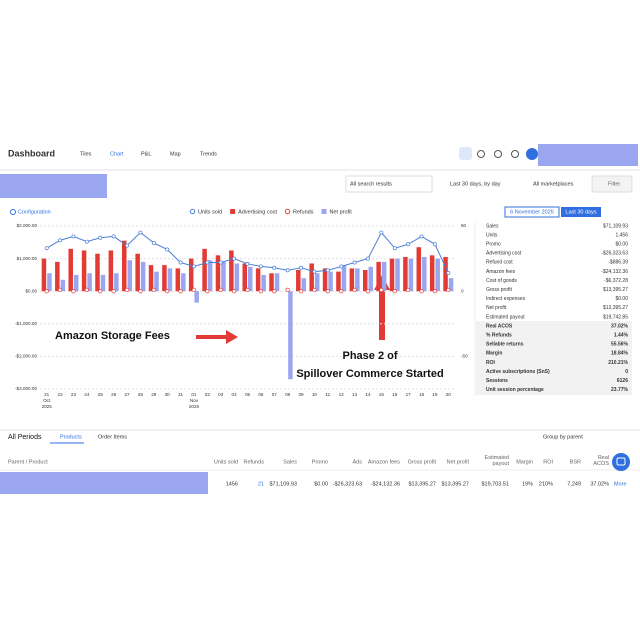 This screenshot has height=640, width=640. What do you see at coordinates (303, 212) in the screenshot?
I see `legend-label: Refunds` at bounding box center [303, 212].